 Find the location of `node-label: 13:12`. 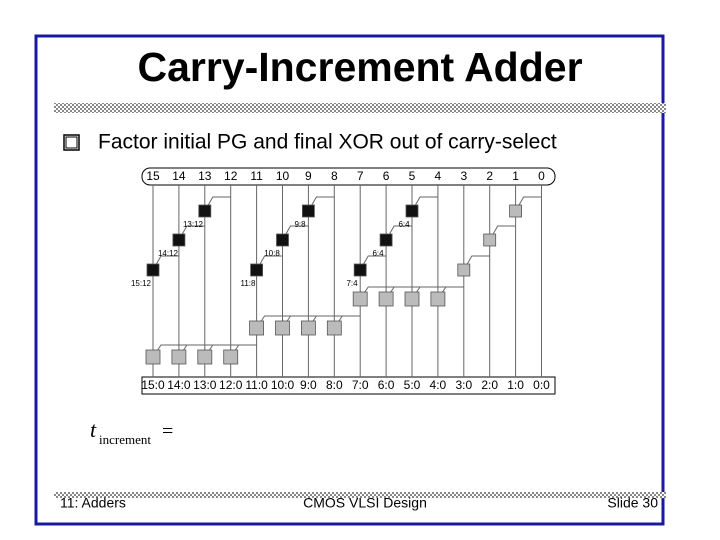

node-label: 13:12 is located at coordinates (193, 224).